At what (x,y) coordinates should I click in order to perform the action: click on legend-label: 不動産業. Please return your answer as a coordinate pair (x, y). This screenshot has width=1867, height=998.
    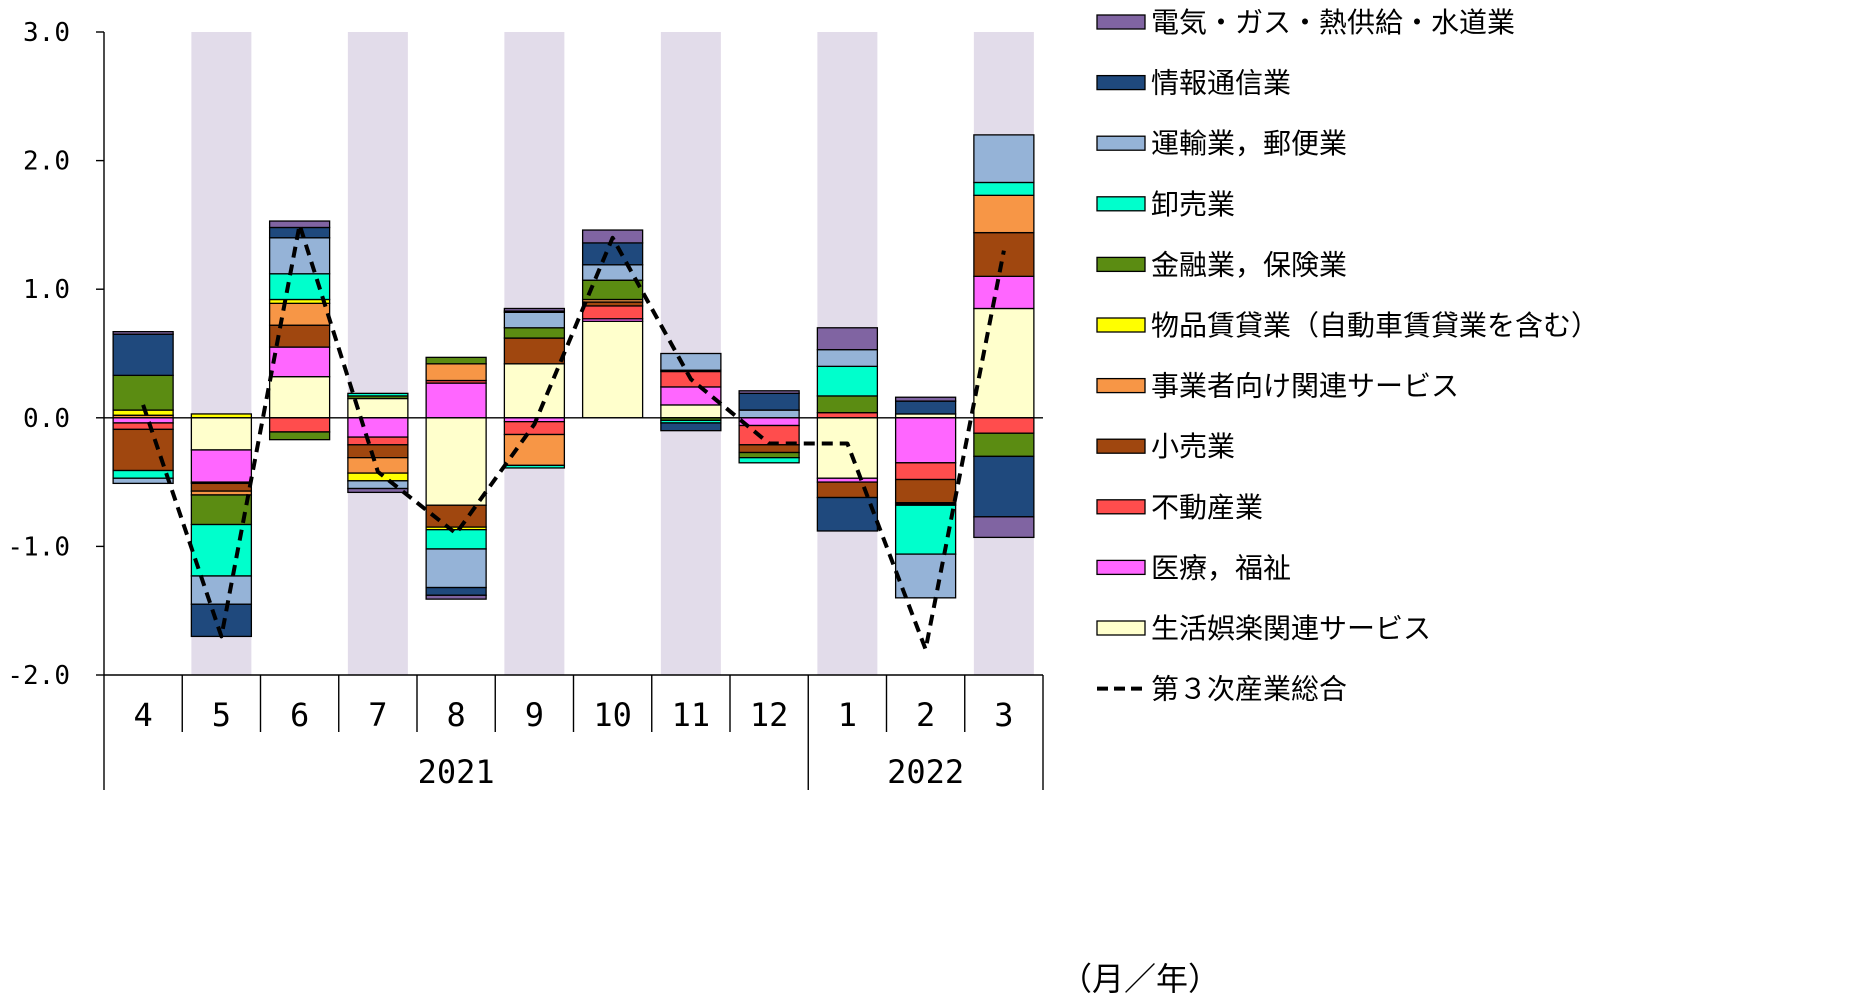
    Looking at the image, I should click on (1207, 507).